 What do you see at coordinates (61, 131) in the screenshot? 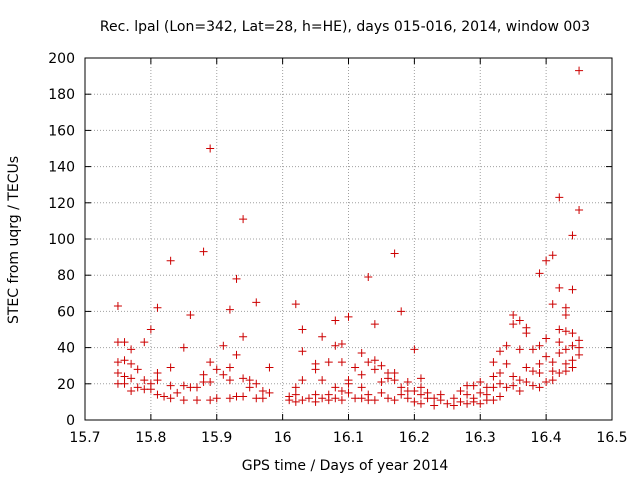
I see `y-tick-label: 160` at bounding box center [61, 131].